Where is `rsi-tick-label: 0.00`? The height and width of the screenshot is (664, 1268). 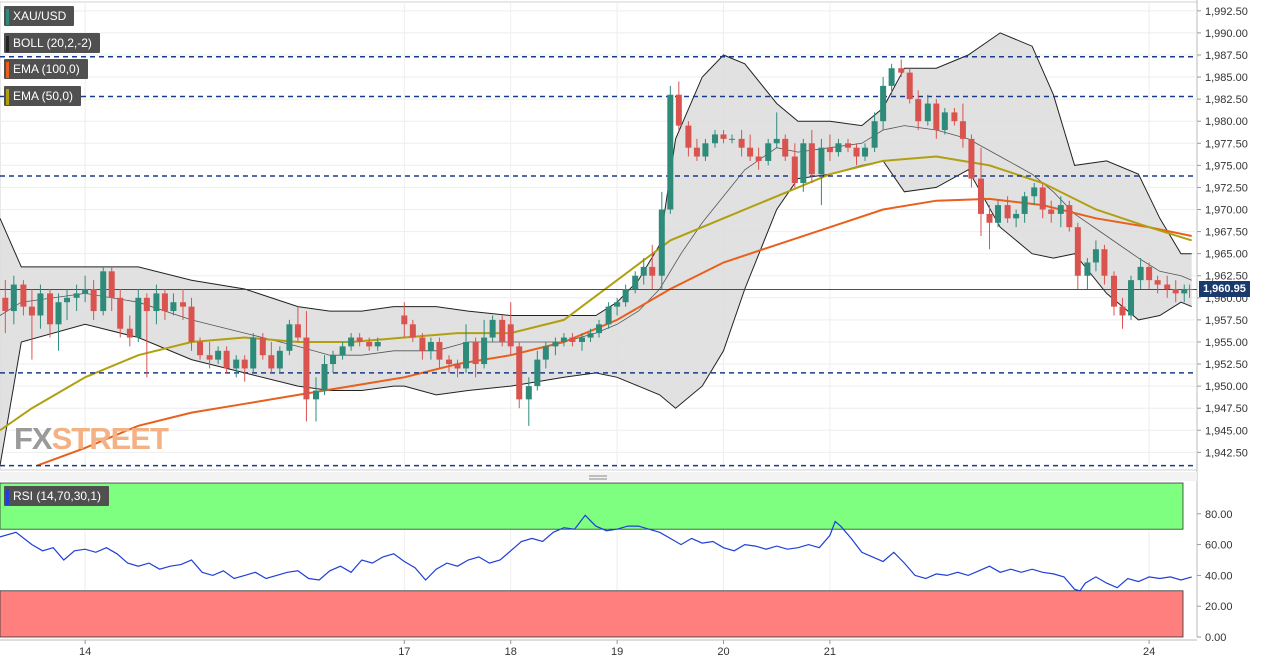
rsi-tick-label: 0.00 is located at coordinates (1215, 638).